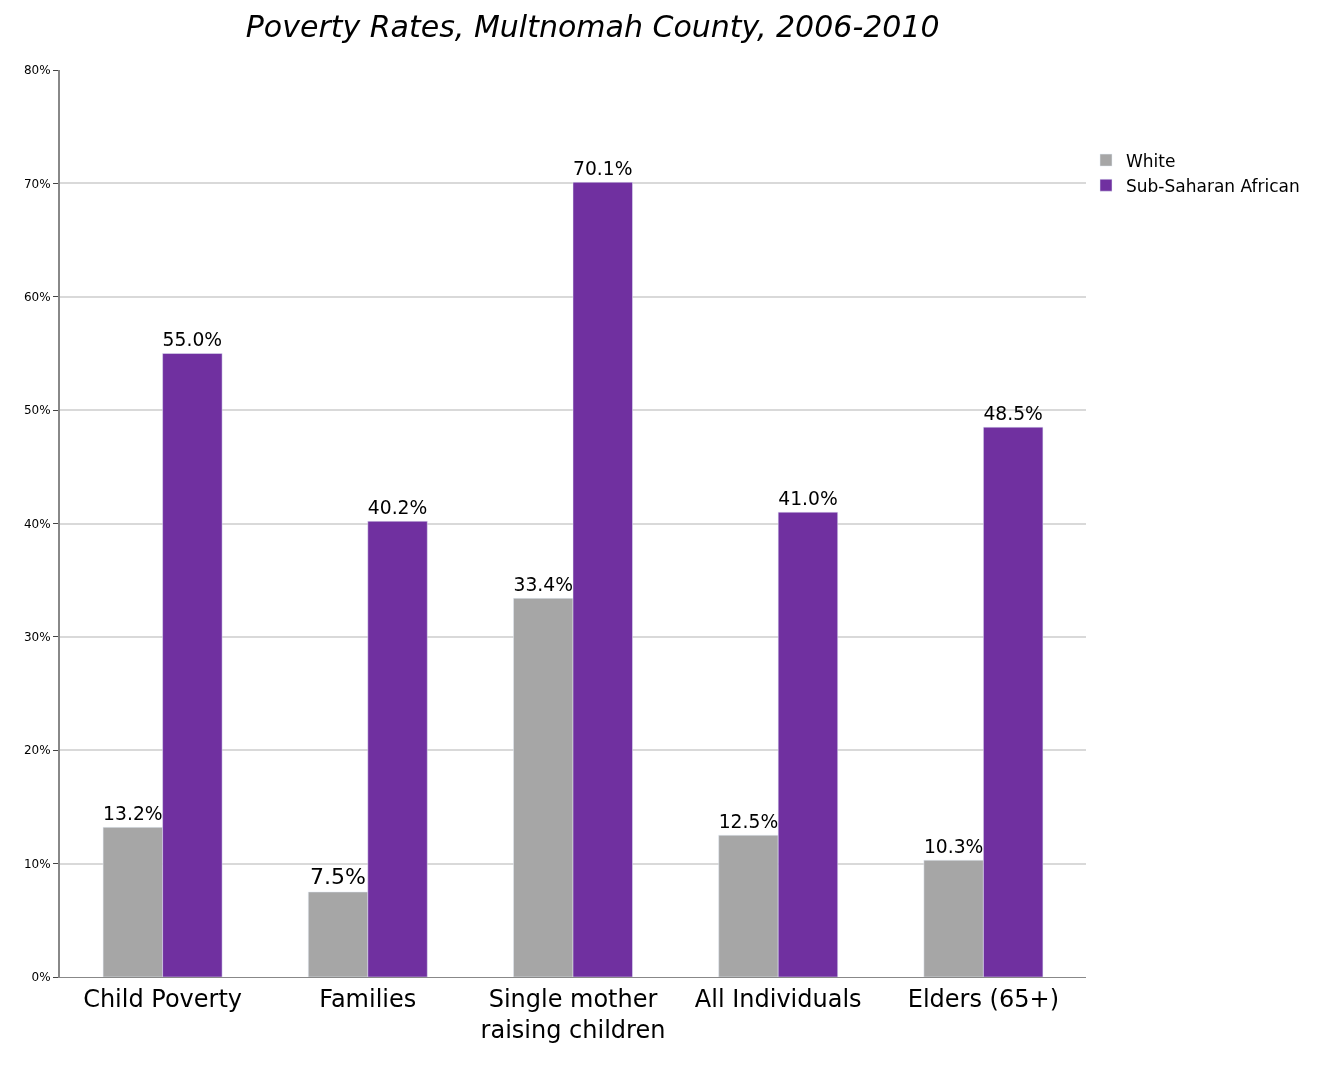 Image resolution: width=1317 pixels, height=1087 pixels. What do you see at coordinates (778, 998) in the screenshot?
I see `x-tick-label: All Individuals` at bounding box center [778, 998].